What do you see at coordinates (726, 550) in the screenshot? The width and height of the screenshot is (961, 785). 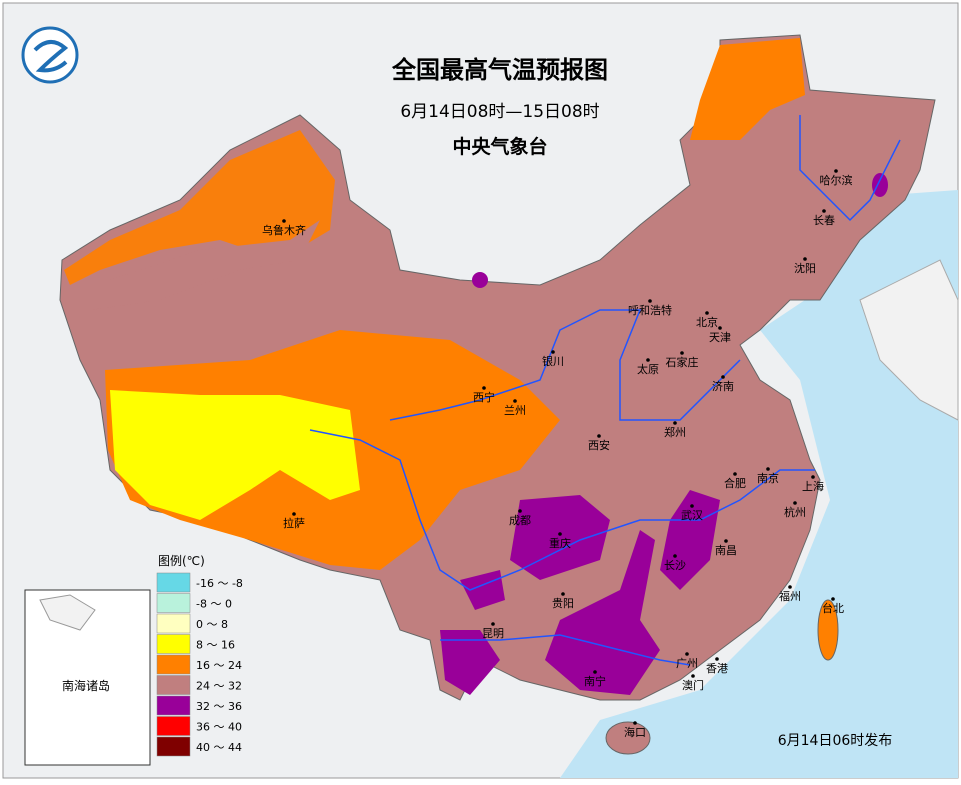 I see `city-label: 南昌` at bounding box center [726, 550].